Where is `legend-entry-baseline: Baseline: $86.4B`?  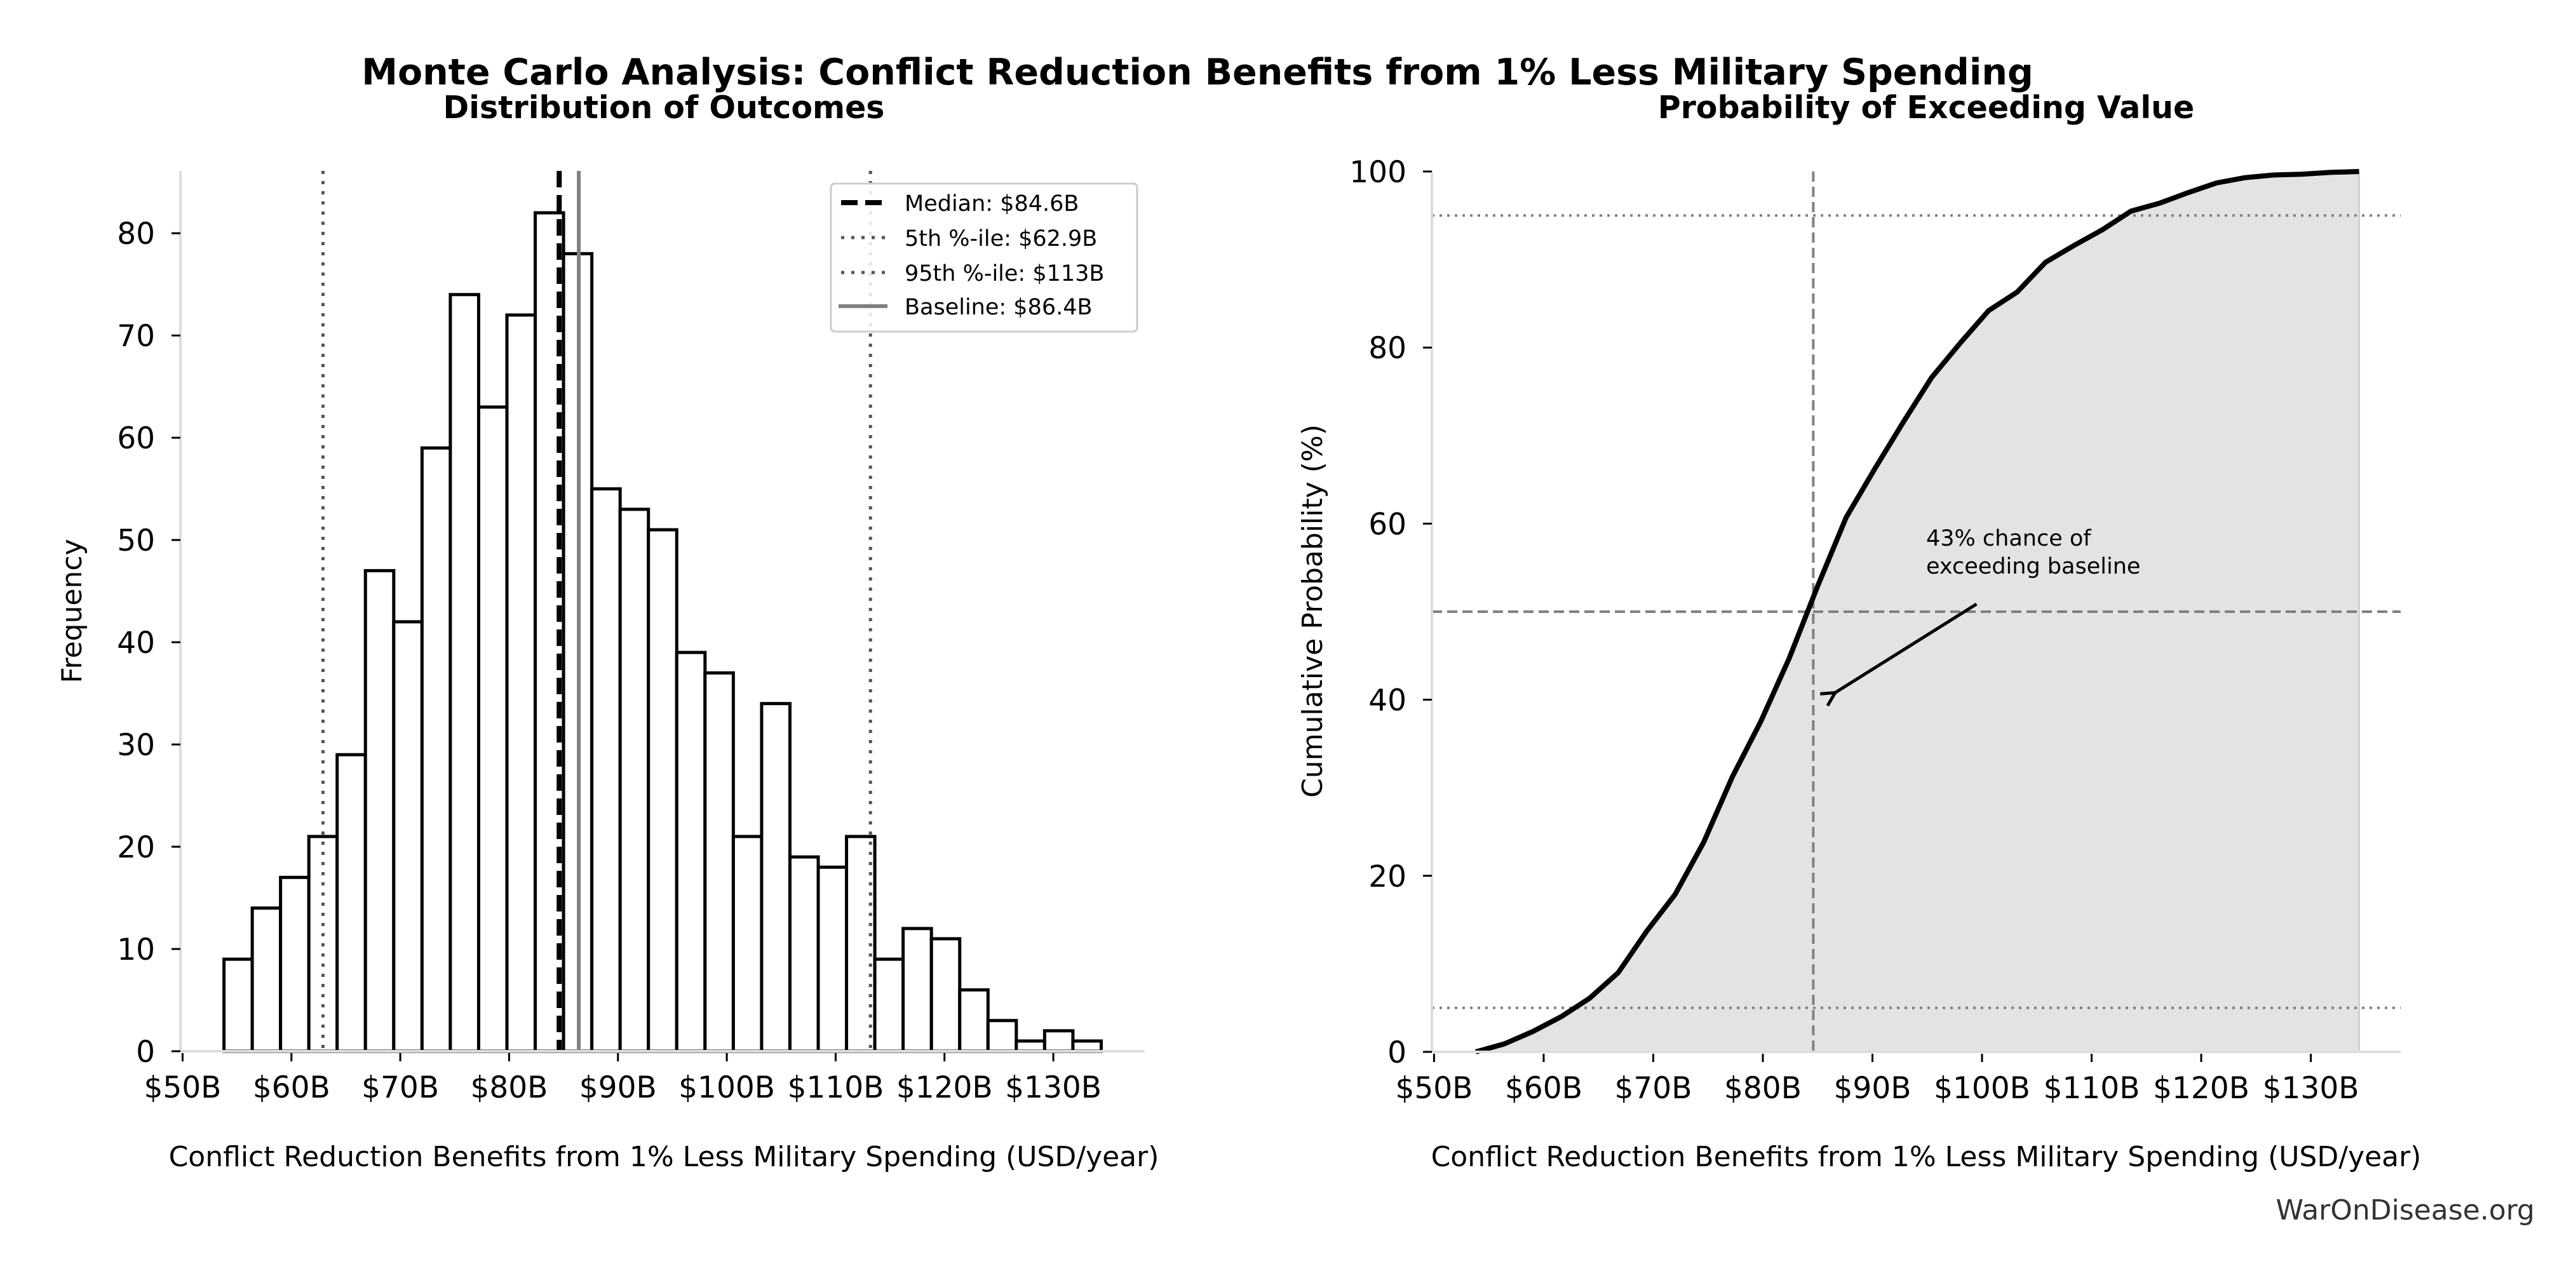
legend-entry-baseline: Baseline: $86.4B is located at coordinates (966, 307).